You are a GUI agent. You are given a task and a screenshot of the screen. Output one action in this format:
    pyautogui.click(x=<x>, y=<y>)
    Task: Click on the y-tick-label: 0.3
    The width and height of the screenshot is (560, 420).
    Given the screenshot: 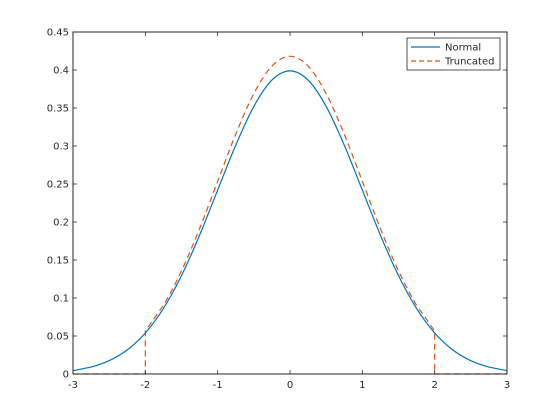 What is the action you would take?
    pyautogui.click(x=61, y=147)
    